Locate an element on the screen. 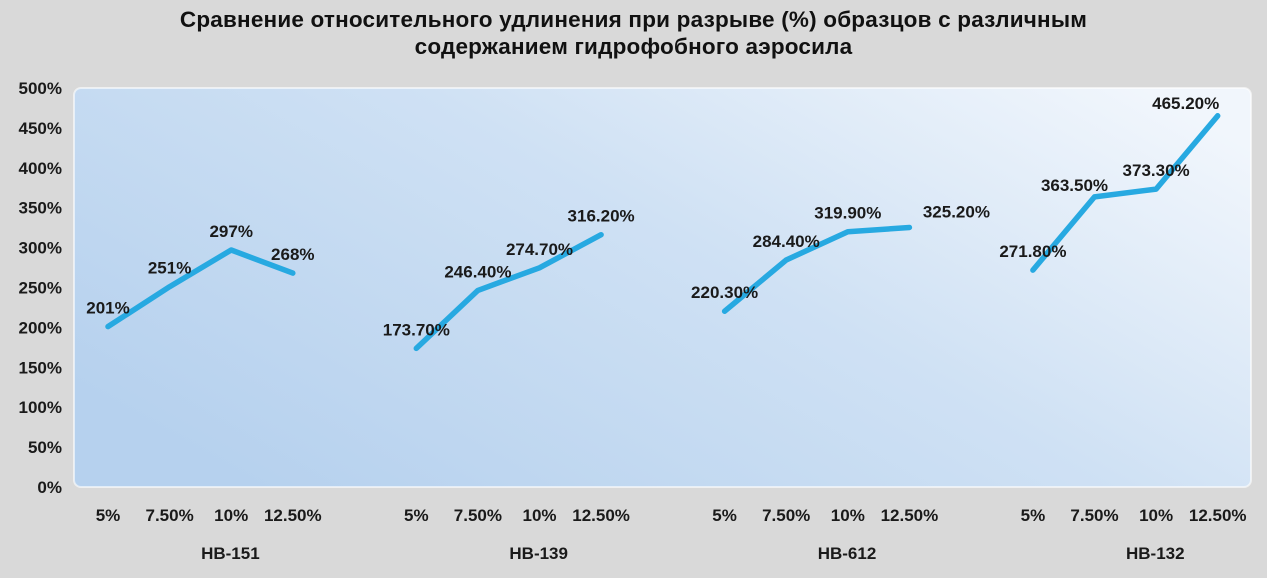 The image size is (1267, 578). series-line-НВ-151 is located at coordinates (200, 288).